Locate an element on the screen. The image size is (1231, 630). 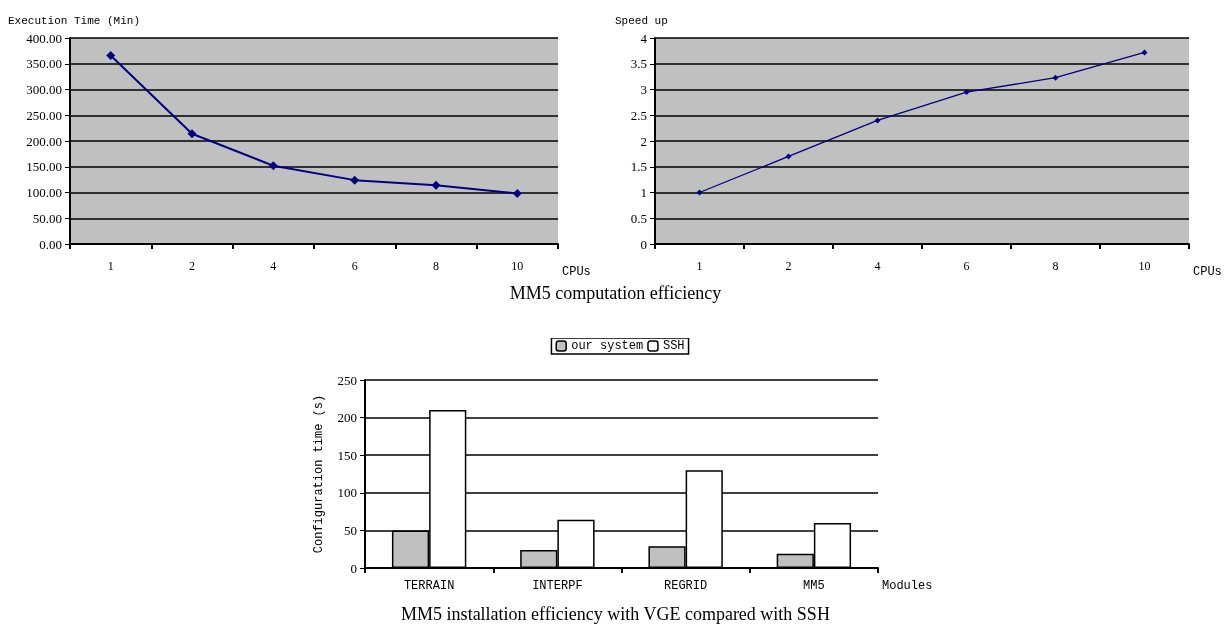
y-axis-title: Speed up is located at coordinates (641, 20).